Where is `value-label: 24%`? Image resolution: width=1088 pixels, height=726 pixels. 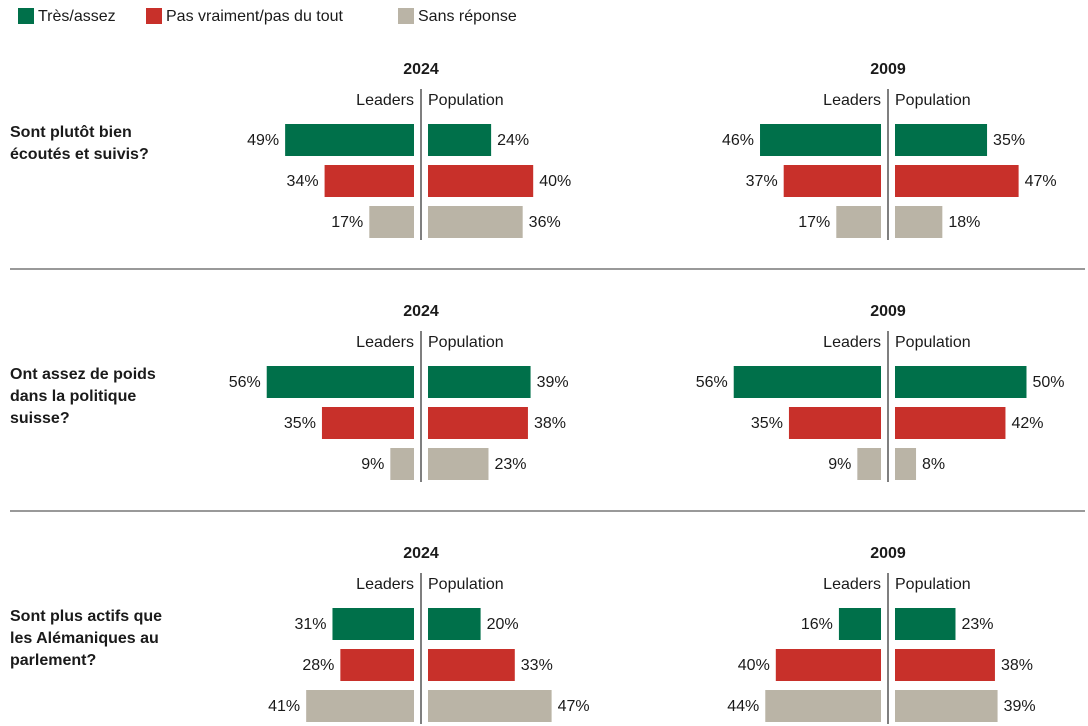
value-label: 24% is located at coordinates (513, 140).